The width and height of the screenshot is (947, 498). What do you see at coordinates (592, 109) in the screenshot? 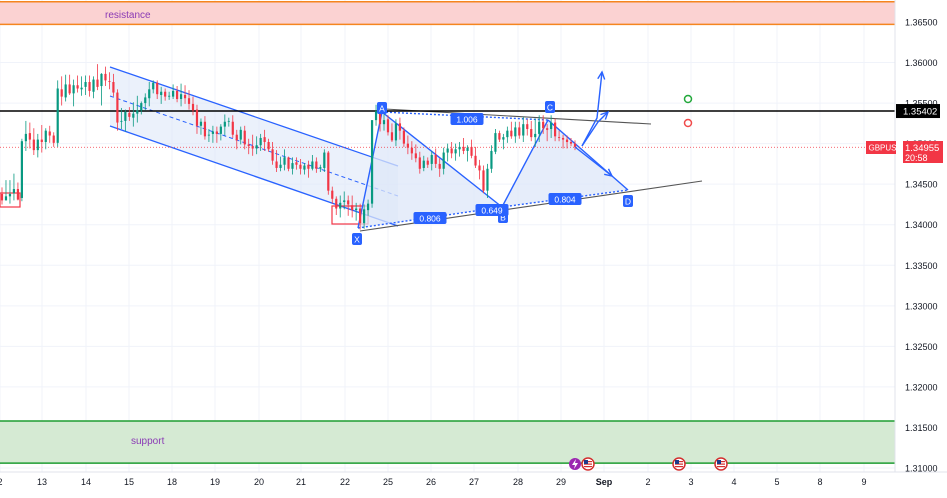
I see `upper-projection-arrow` at bounding box center [592, 109].